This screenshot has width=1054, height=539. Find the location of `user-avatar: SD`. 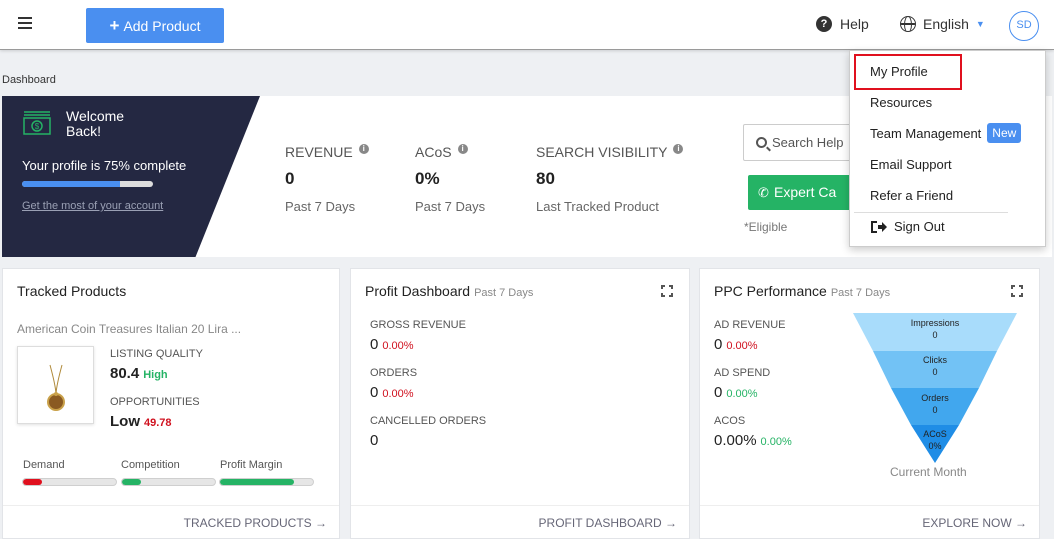

user-avatar: SD is located at coordinates (1024, 26).